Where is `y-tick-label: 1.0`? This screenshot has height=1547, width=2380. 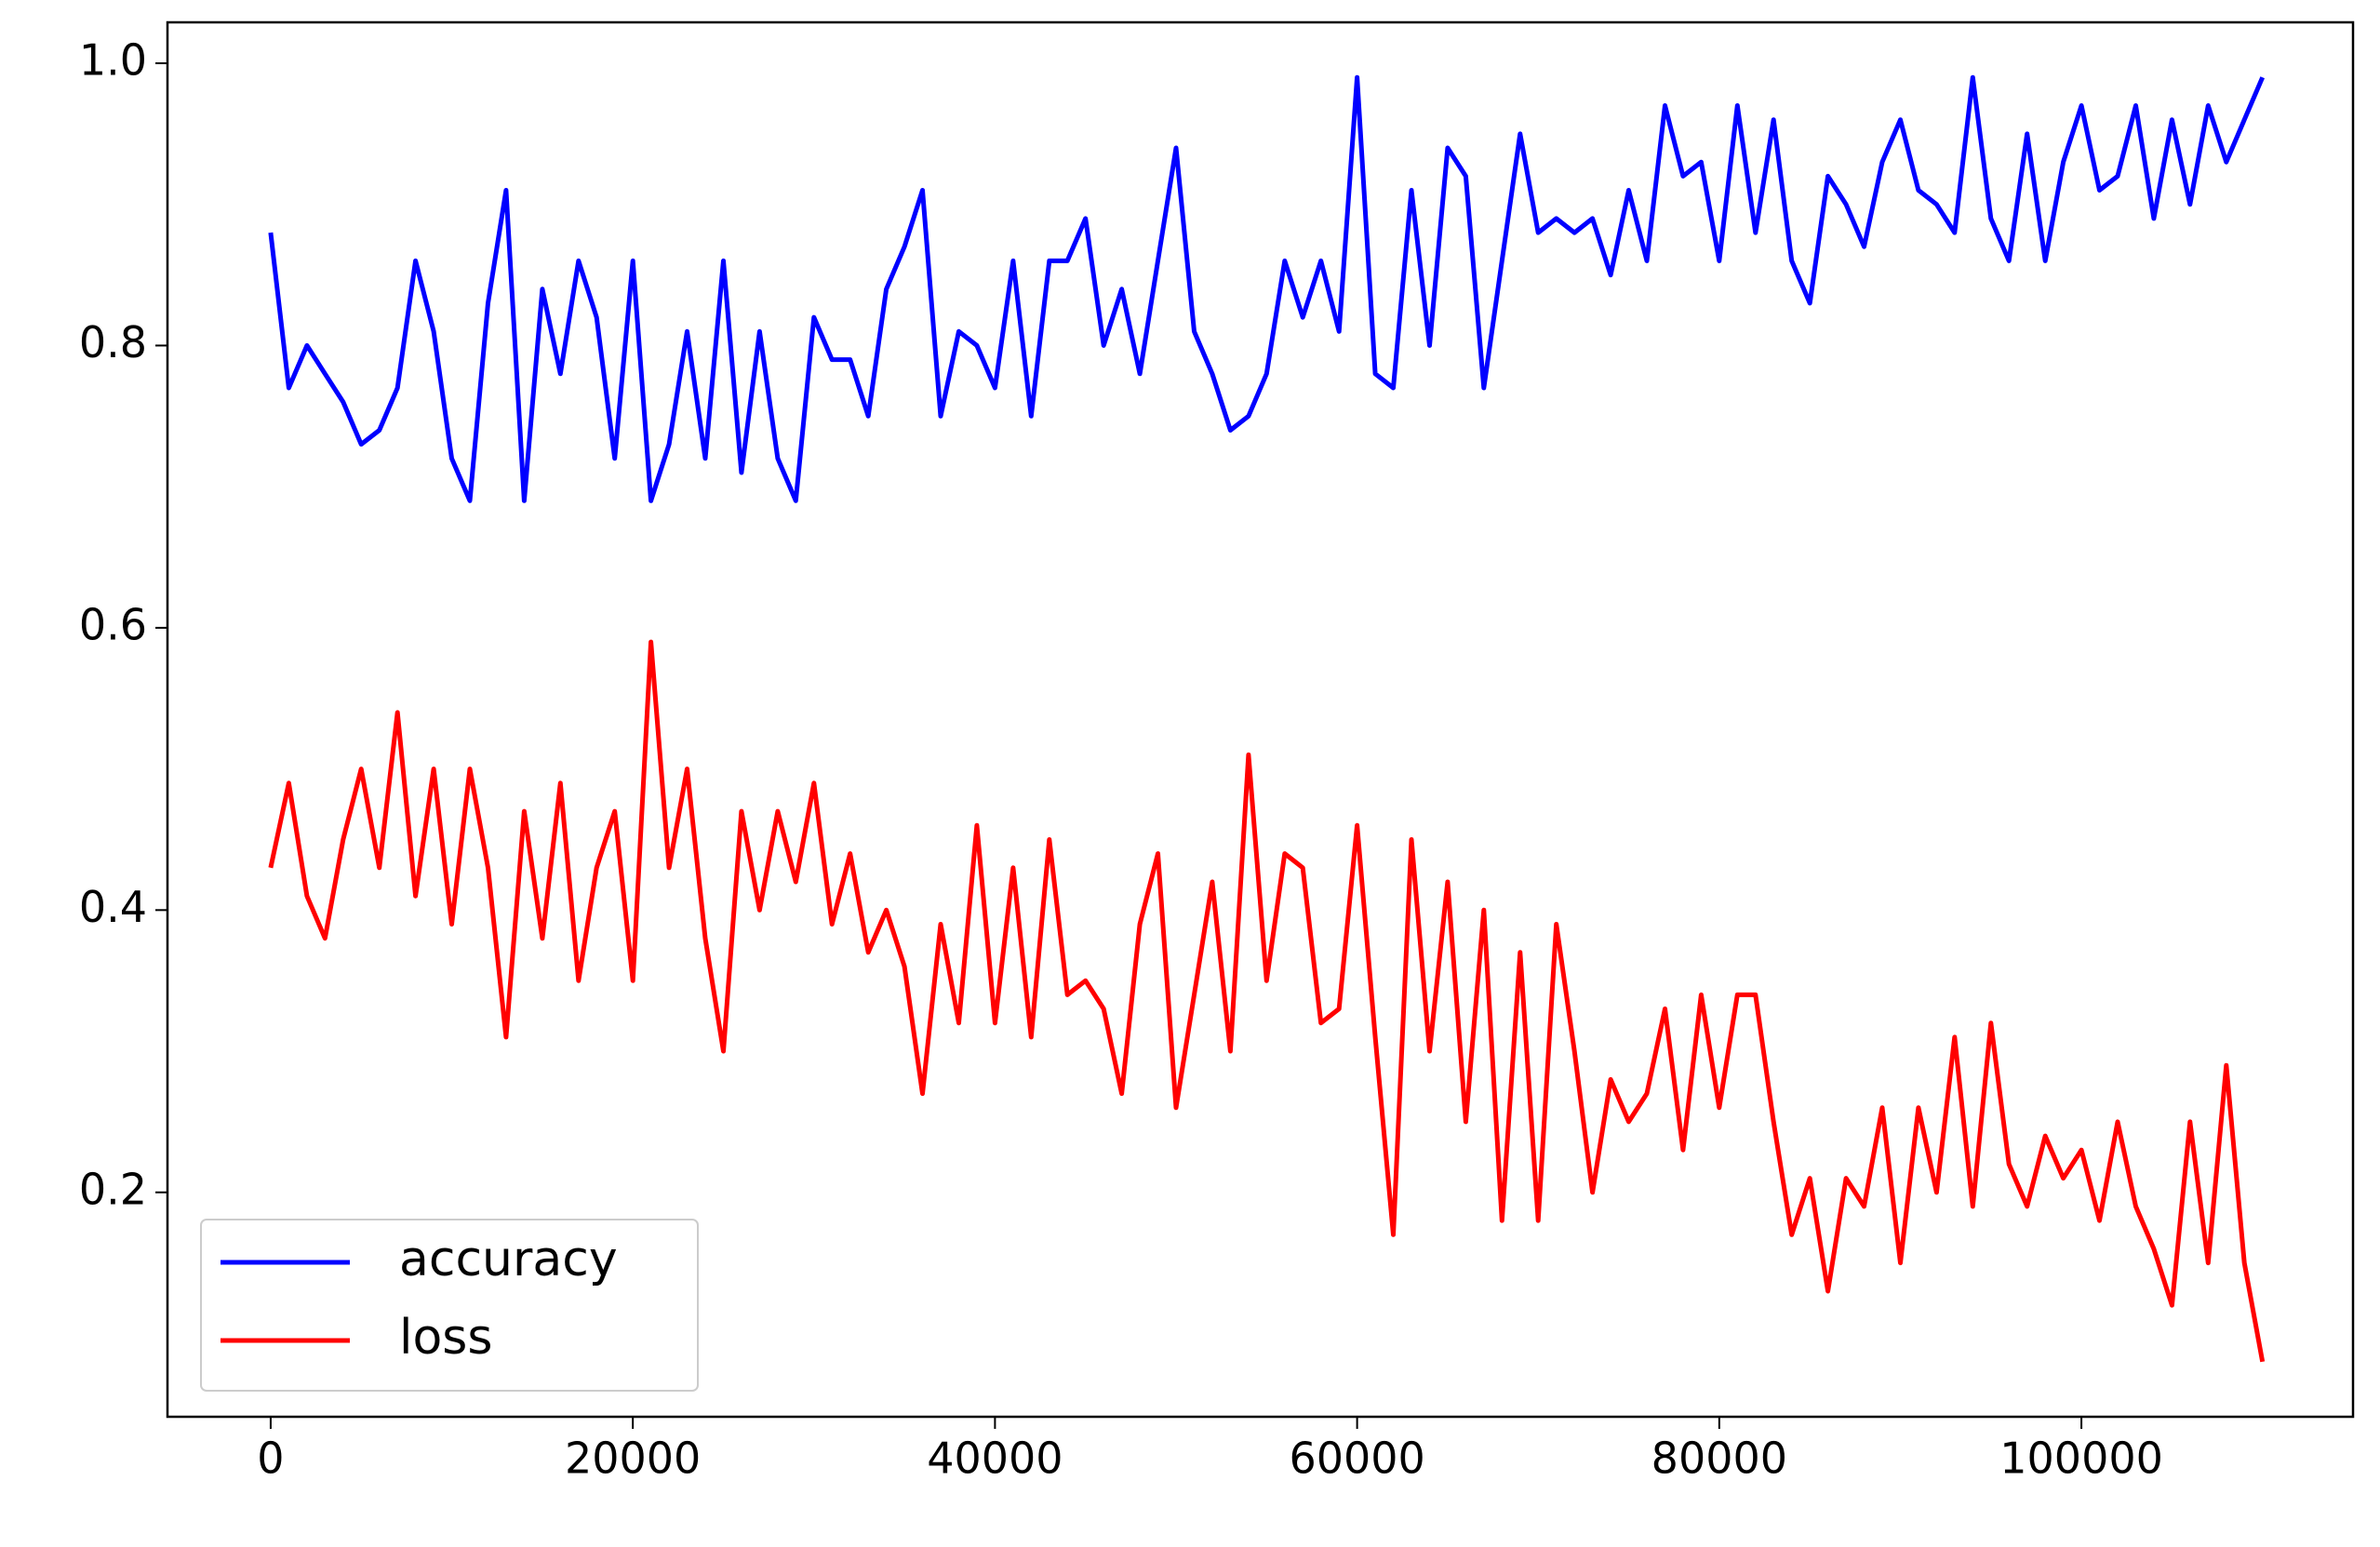
y-tick-label: 1.0 is located at coordinates (113, 59).